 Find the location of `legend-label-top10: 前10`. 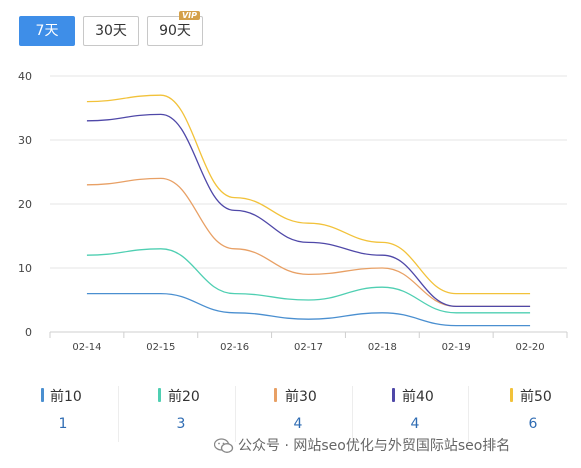

legend-label-top10: 前10 is located at coordinates (66, 397).